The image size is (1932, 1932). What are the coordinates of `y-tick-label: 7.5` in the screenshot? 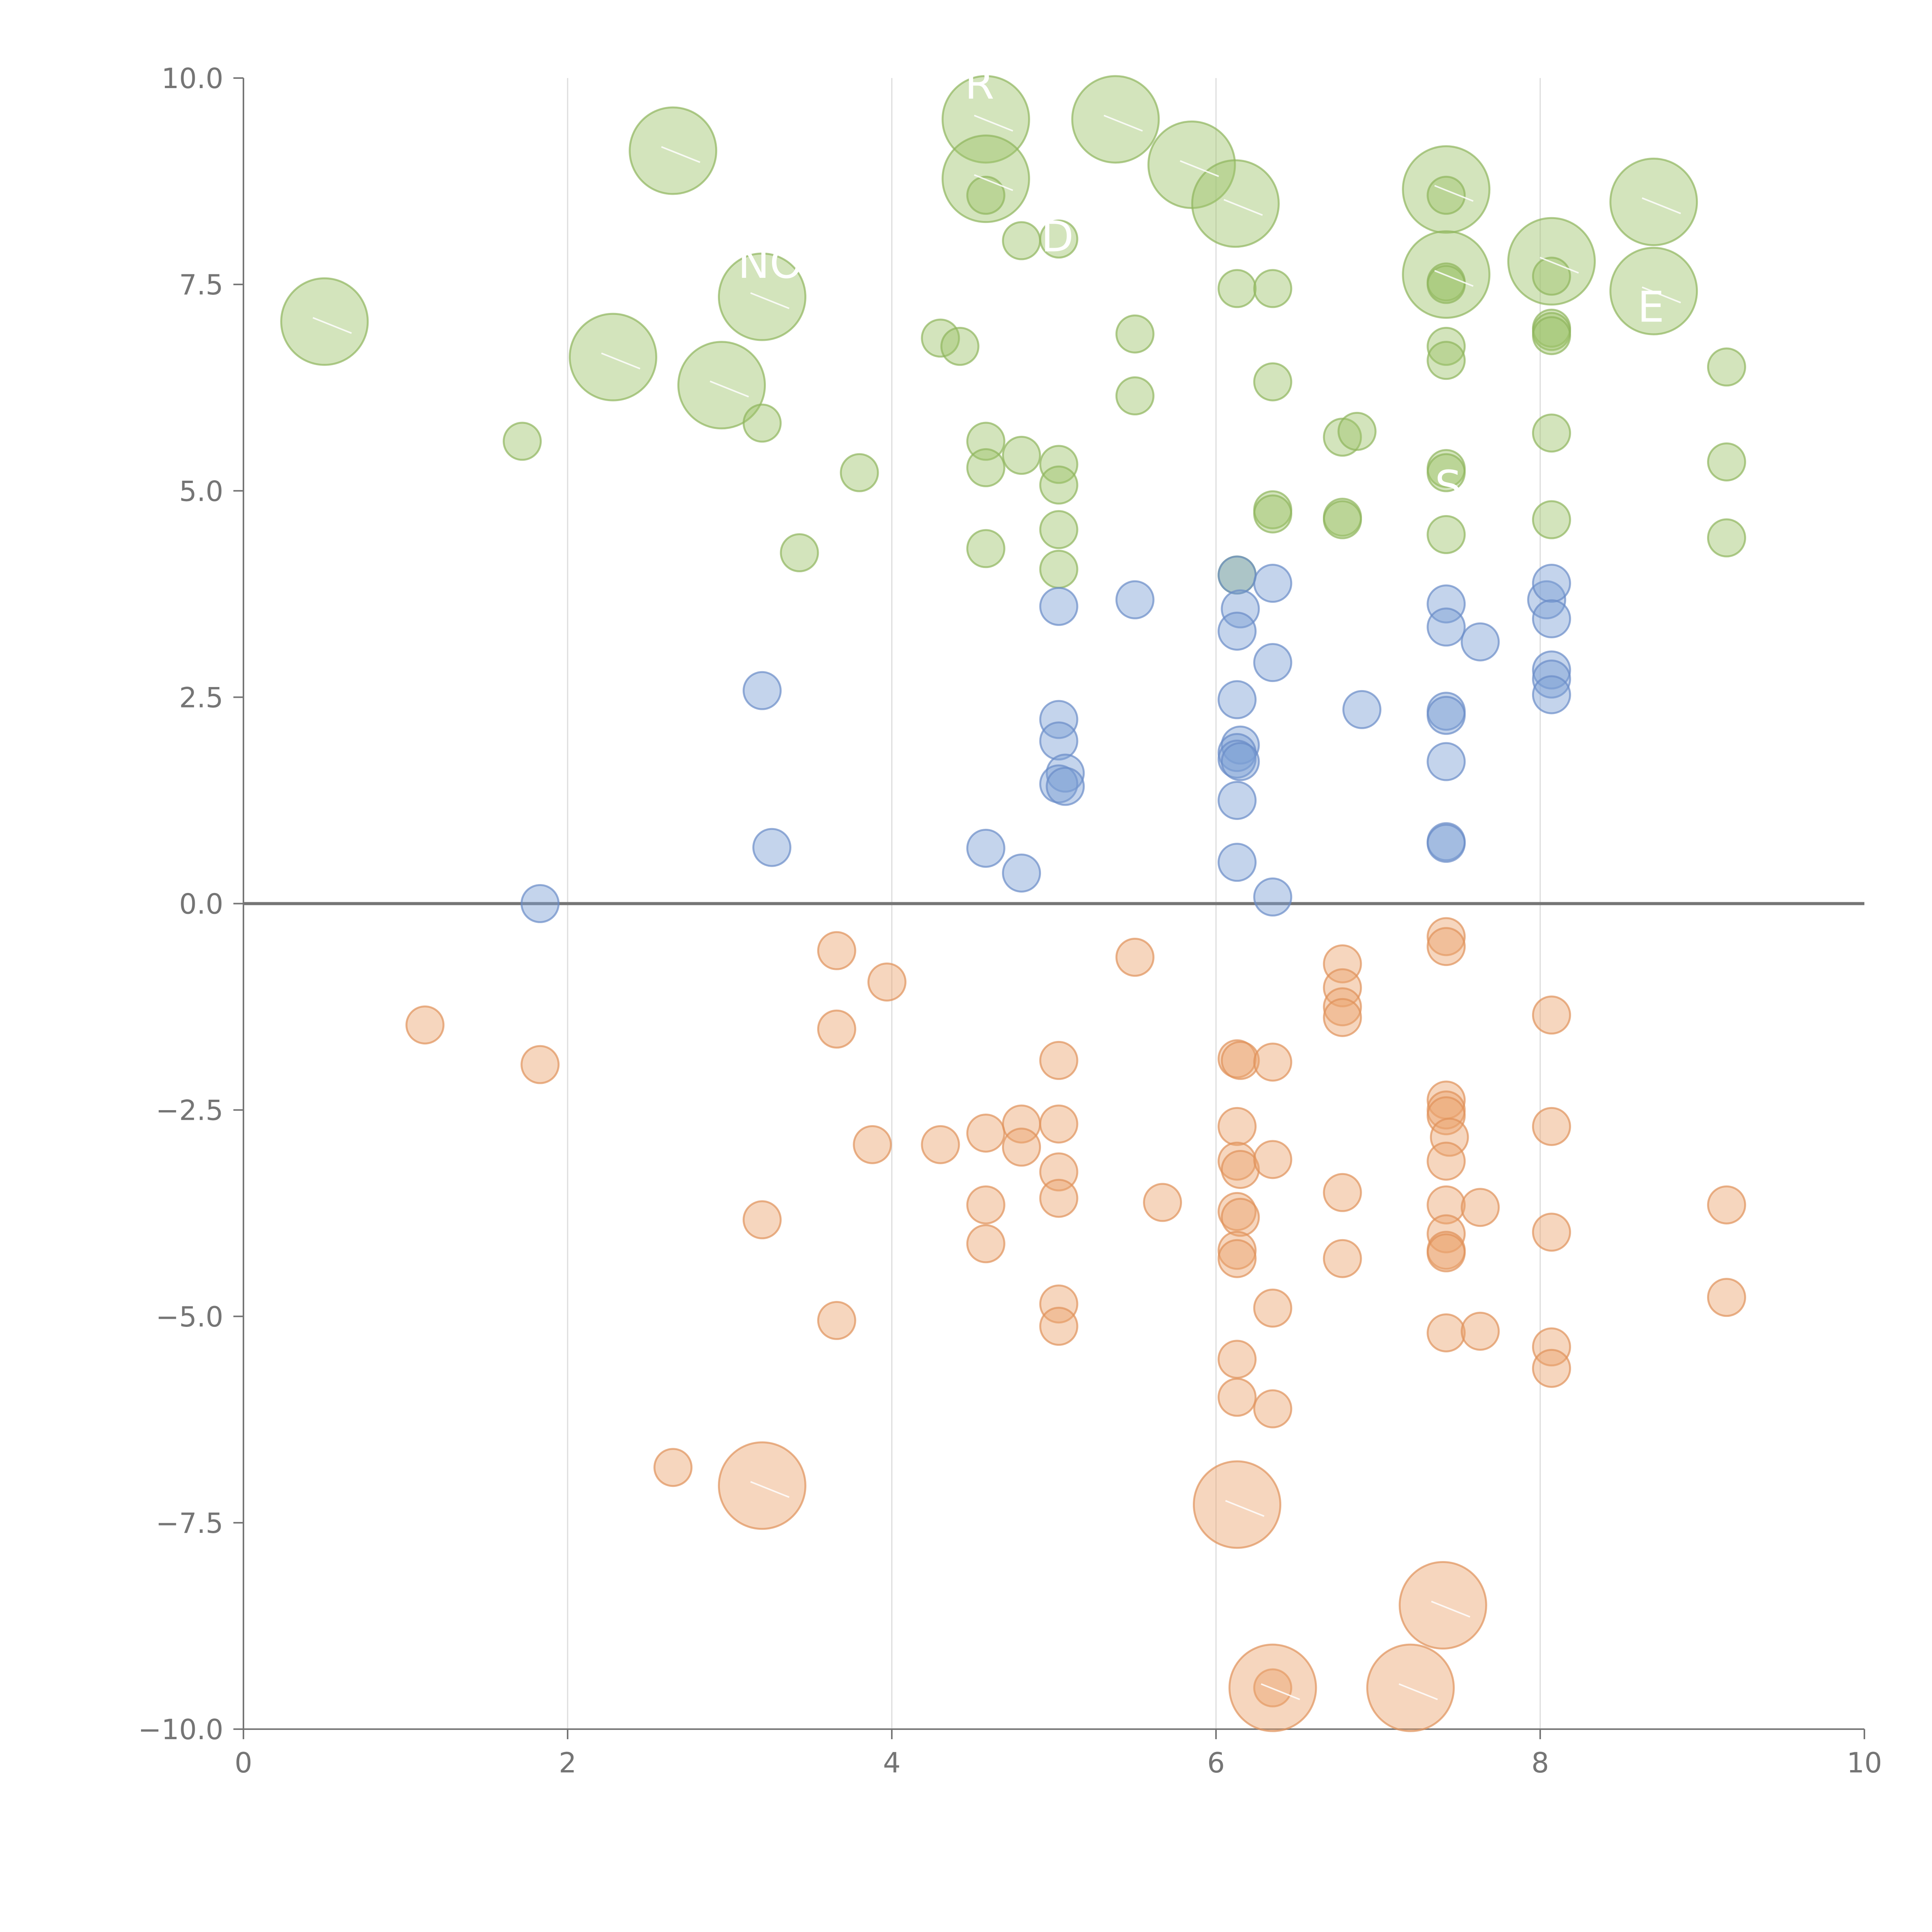 It's located at (201, 285).